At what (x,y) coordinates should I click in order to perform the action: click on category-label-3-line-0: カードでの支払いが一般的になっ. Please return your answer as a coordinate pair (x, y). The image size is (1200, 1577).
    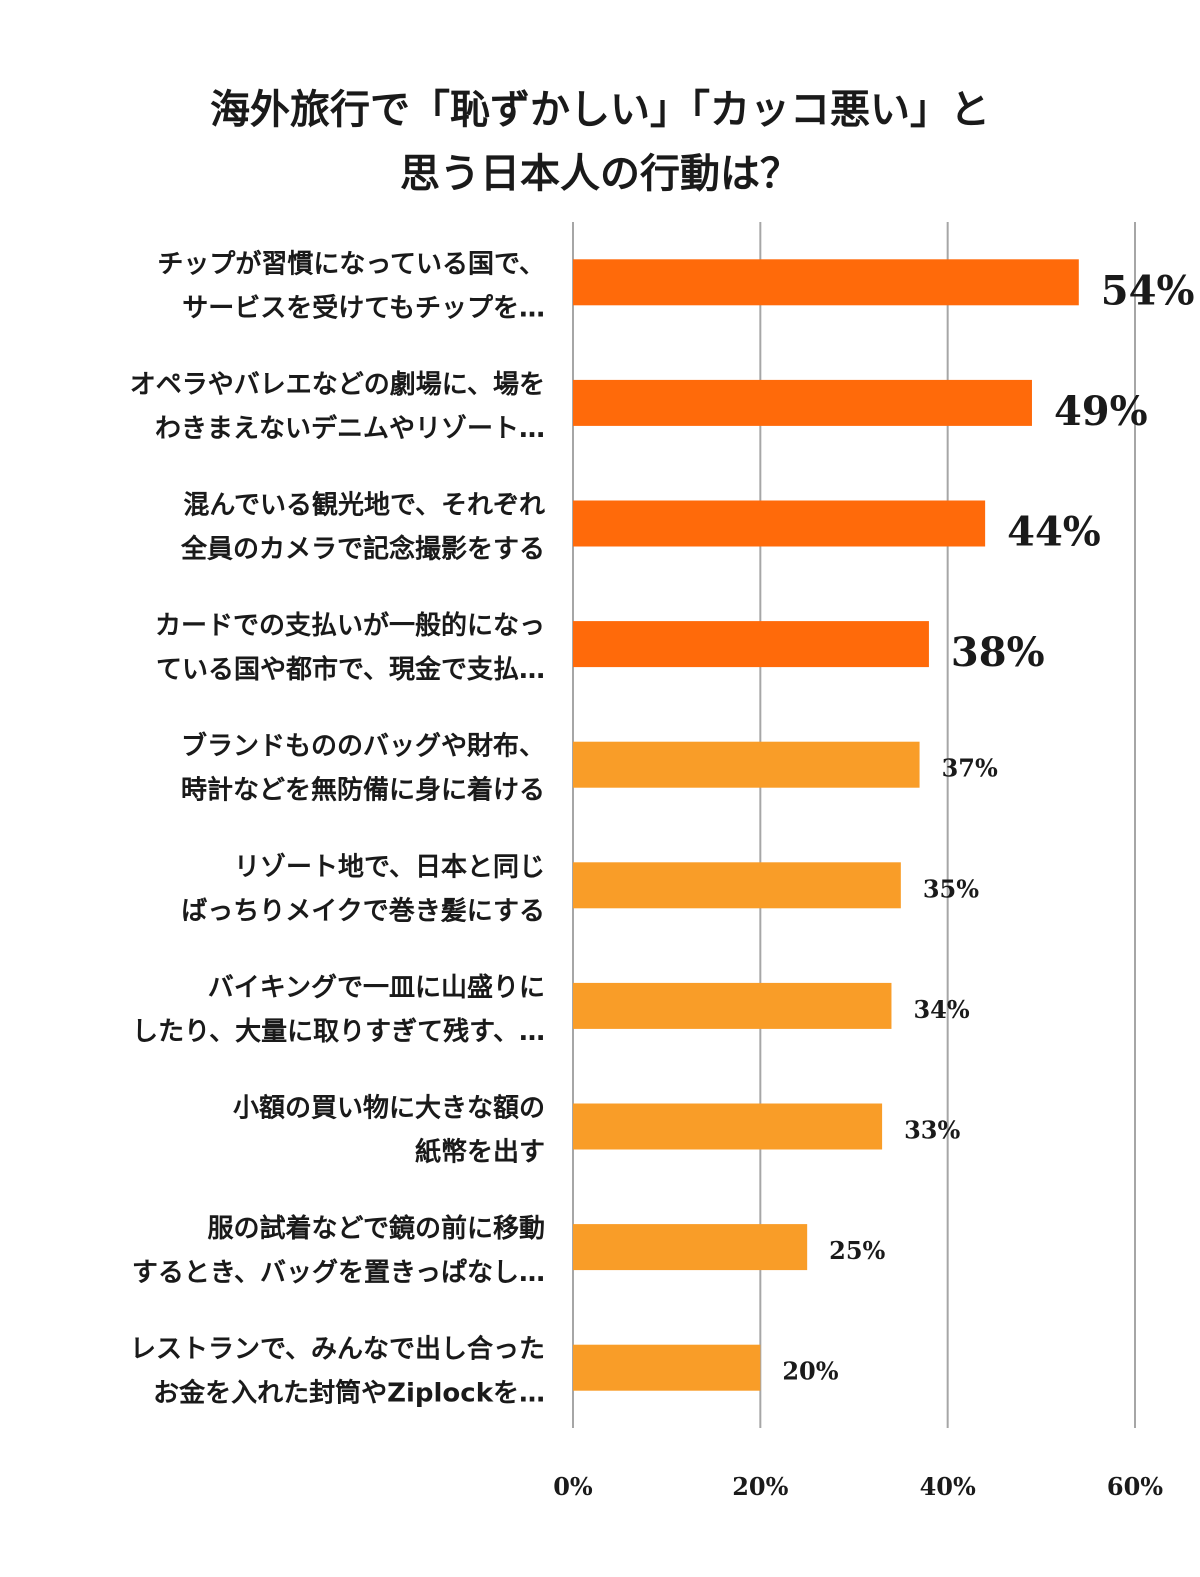
    Looking at the image, I should click on (350, 625).